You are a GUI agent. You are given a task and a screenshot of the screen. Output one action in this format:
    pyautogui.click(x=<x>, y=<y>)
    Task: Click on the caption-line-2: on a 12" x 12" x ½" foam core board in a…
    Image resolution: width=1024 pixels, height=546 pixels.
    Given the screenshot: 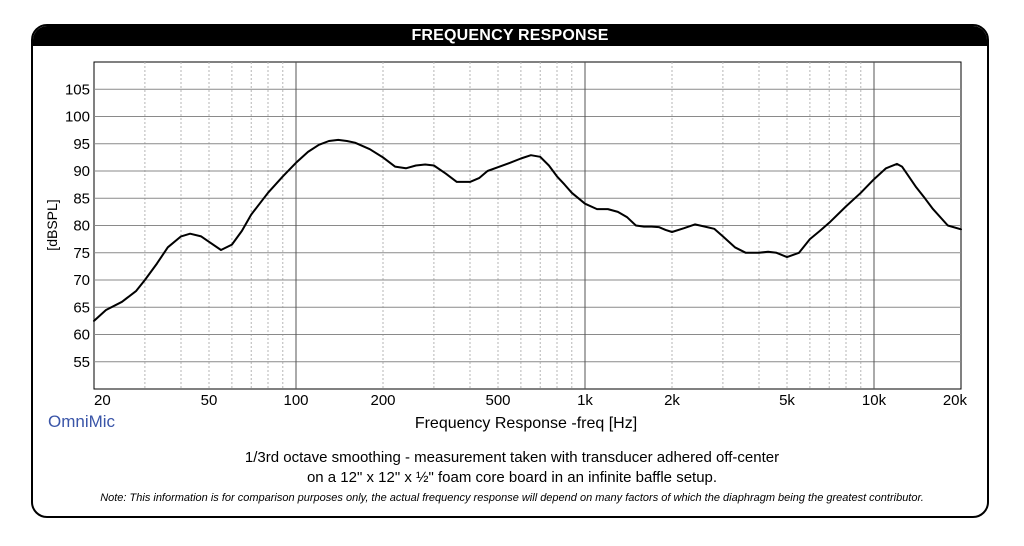 What is the action you would take?
    pyautogui.click(x=512, y=477)
    